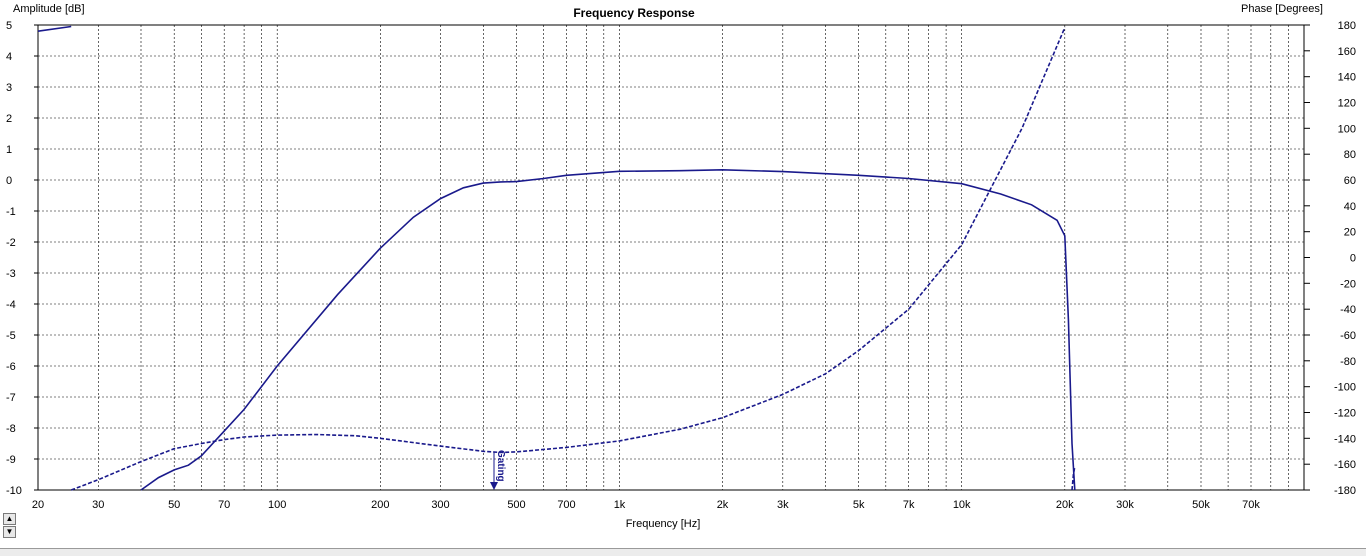 This screenshot has width=1366, height=556. What do you see at coordinates (1251, 505) in the screenshot?
I see `x-tick-label: 70k` at bounding box center [1251, 505].